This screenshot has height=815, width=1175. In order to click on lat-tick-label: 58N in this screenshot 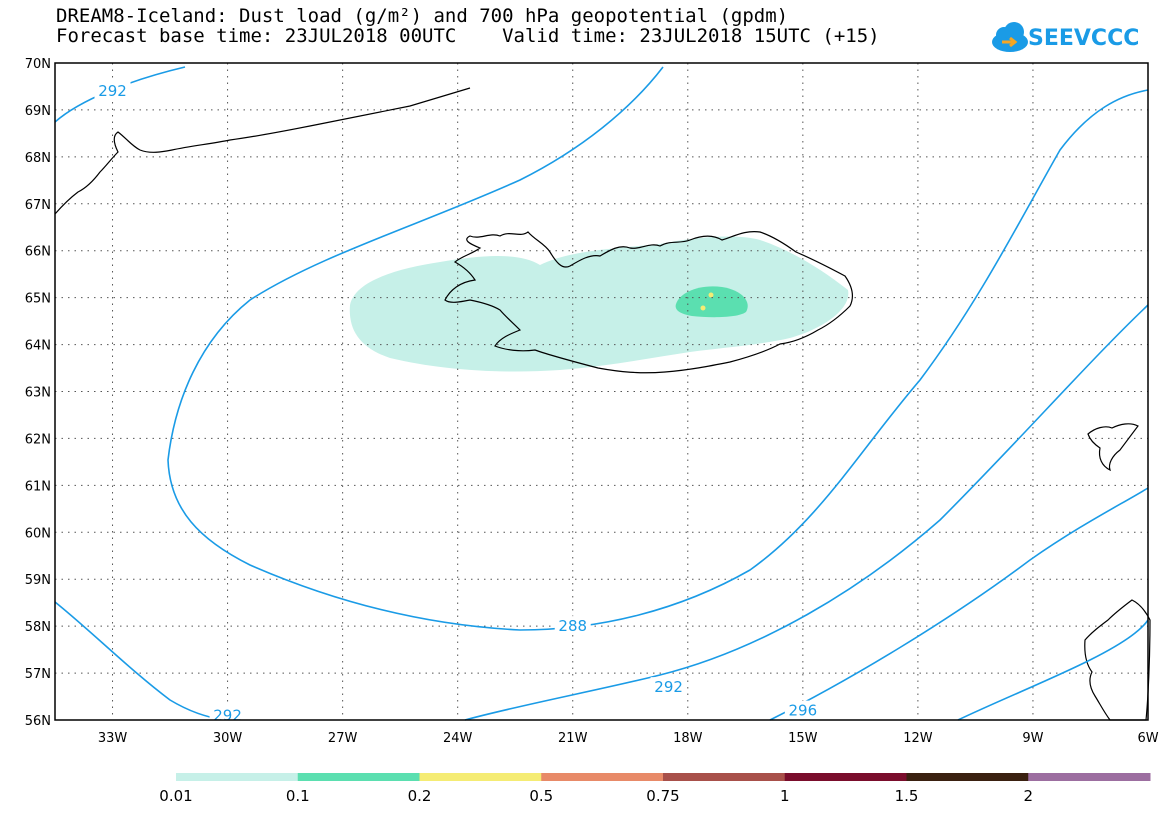, I will do `click(38, 627)`.